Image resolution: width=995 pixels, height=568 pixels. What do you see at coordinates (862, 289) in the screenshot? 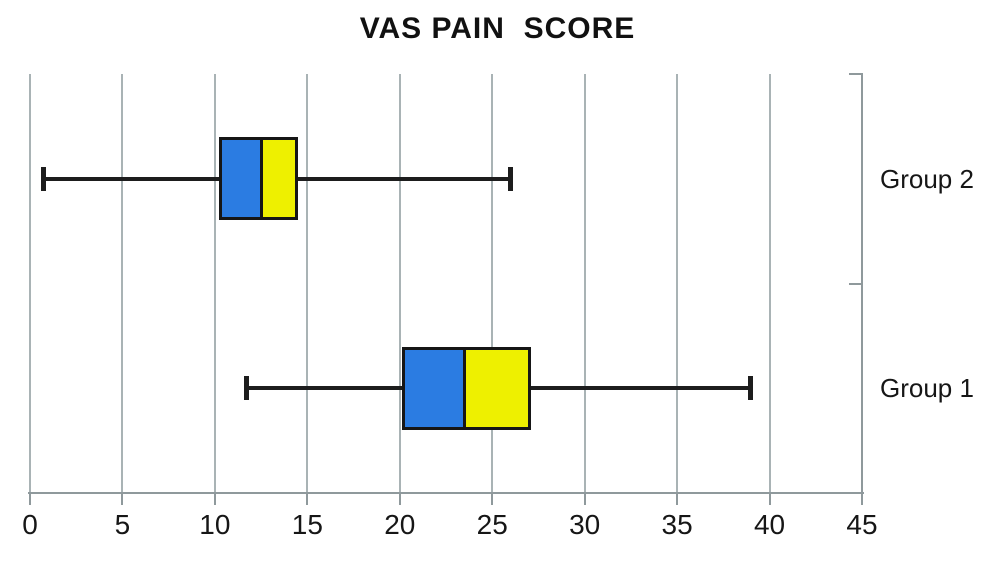
I see `right-axis-line` at bounding box center [862, 289].